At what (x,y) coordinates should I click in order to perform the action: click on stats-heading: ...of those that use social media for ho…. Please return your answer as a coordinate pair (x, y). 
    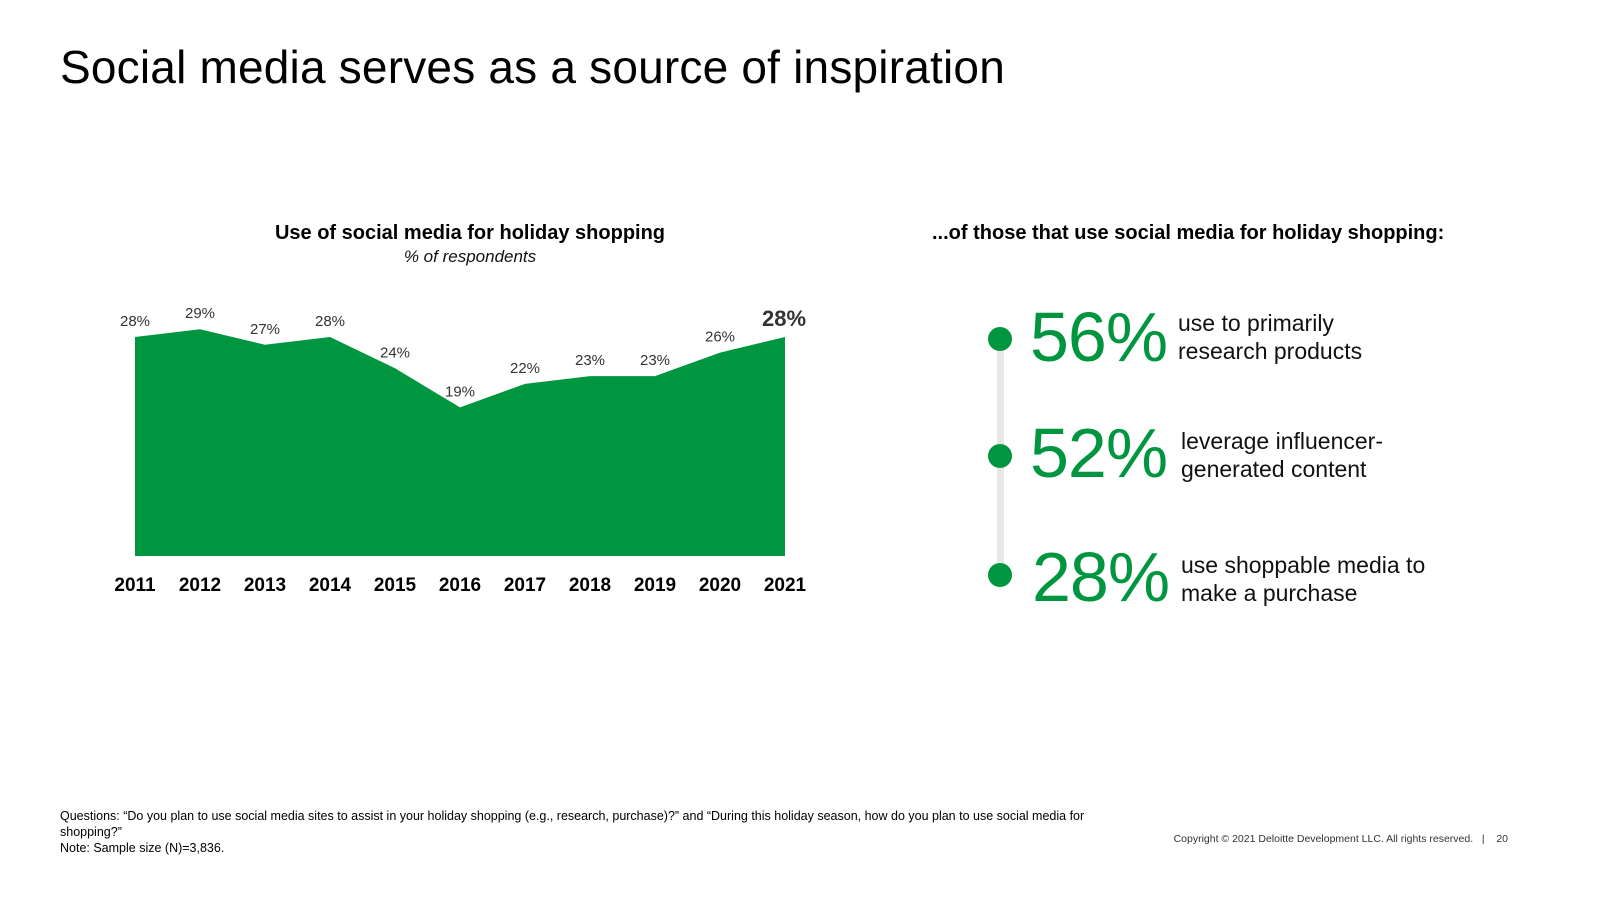
    Looking at the image, I should click on (1188, 233).